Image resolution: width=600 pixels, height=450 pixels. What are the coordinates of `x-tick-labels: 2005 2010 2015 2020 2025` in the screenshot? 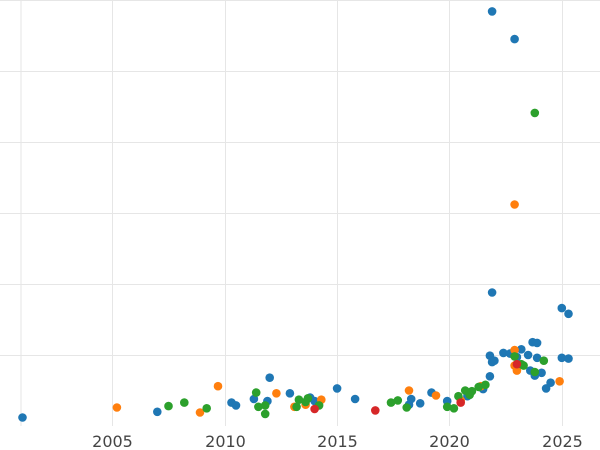 It's located at (337, 441).